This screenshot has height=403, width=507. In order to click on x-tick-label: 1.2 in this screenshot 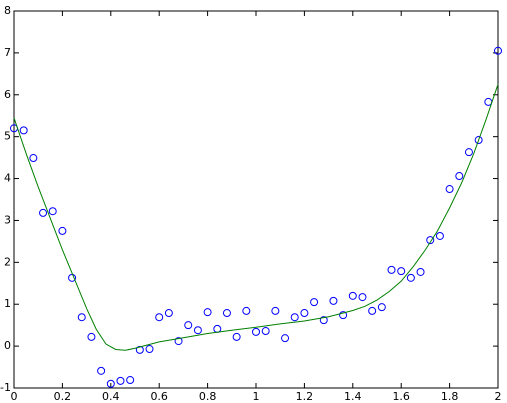, I will do `click(305, 396)`.